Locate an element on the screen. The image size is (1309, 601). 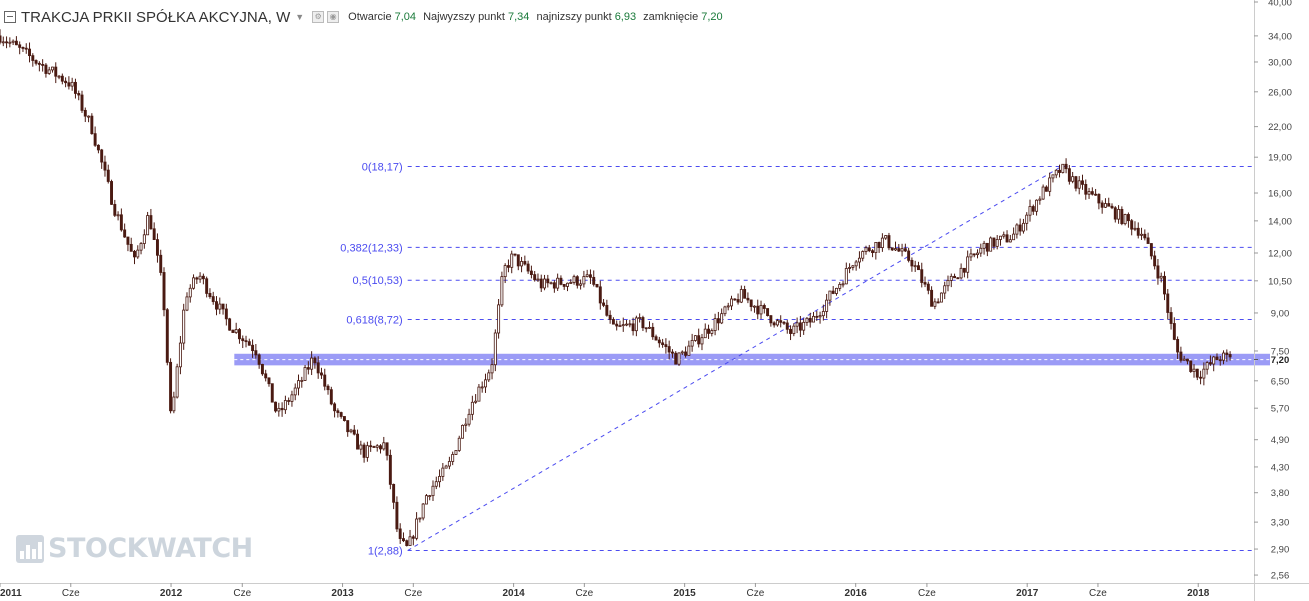
watermark-text: STOCKWATCH is located at coordinates (150, 548).